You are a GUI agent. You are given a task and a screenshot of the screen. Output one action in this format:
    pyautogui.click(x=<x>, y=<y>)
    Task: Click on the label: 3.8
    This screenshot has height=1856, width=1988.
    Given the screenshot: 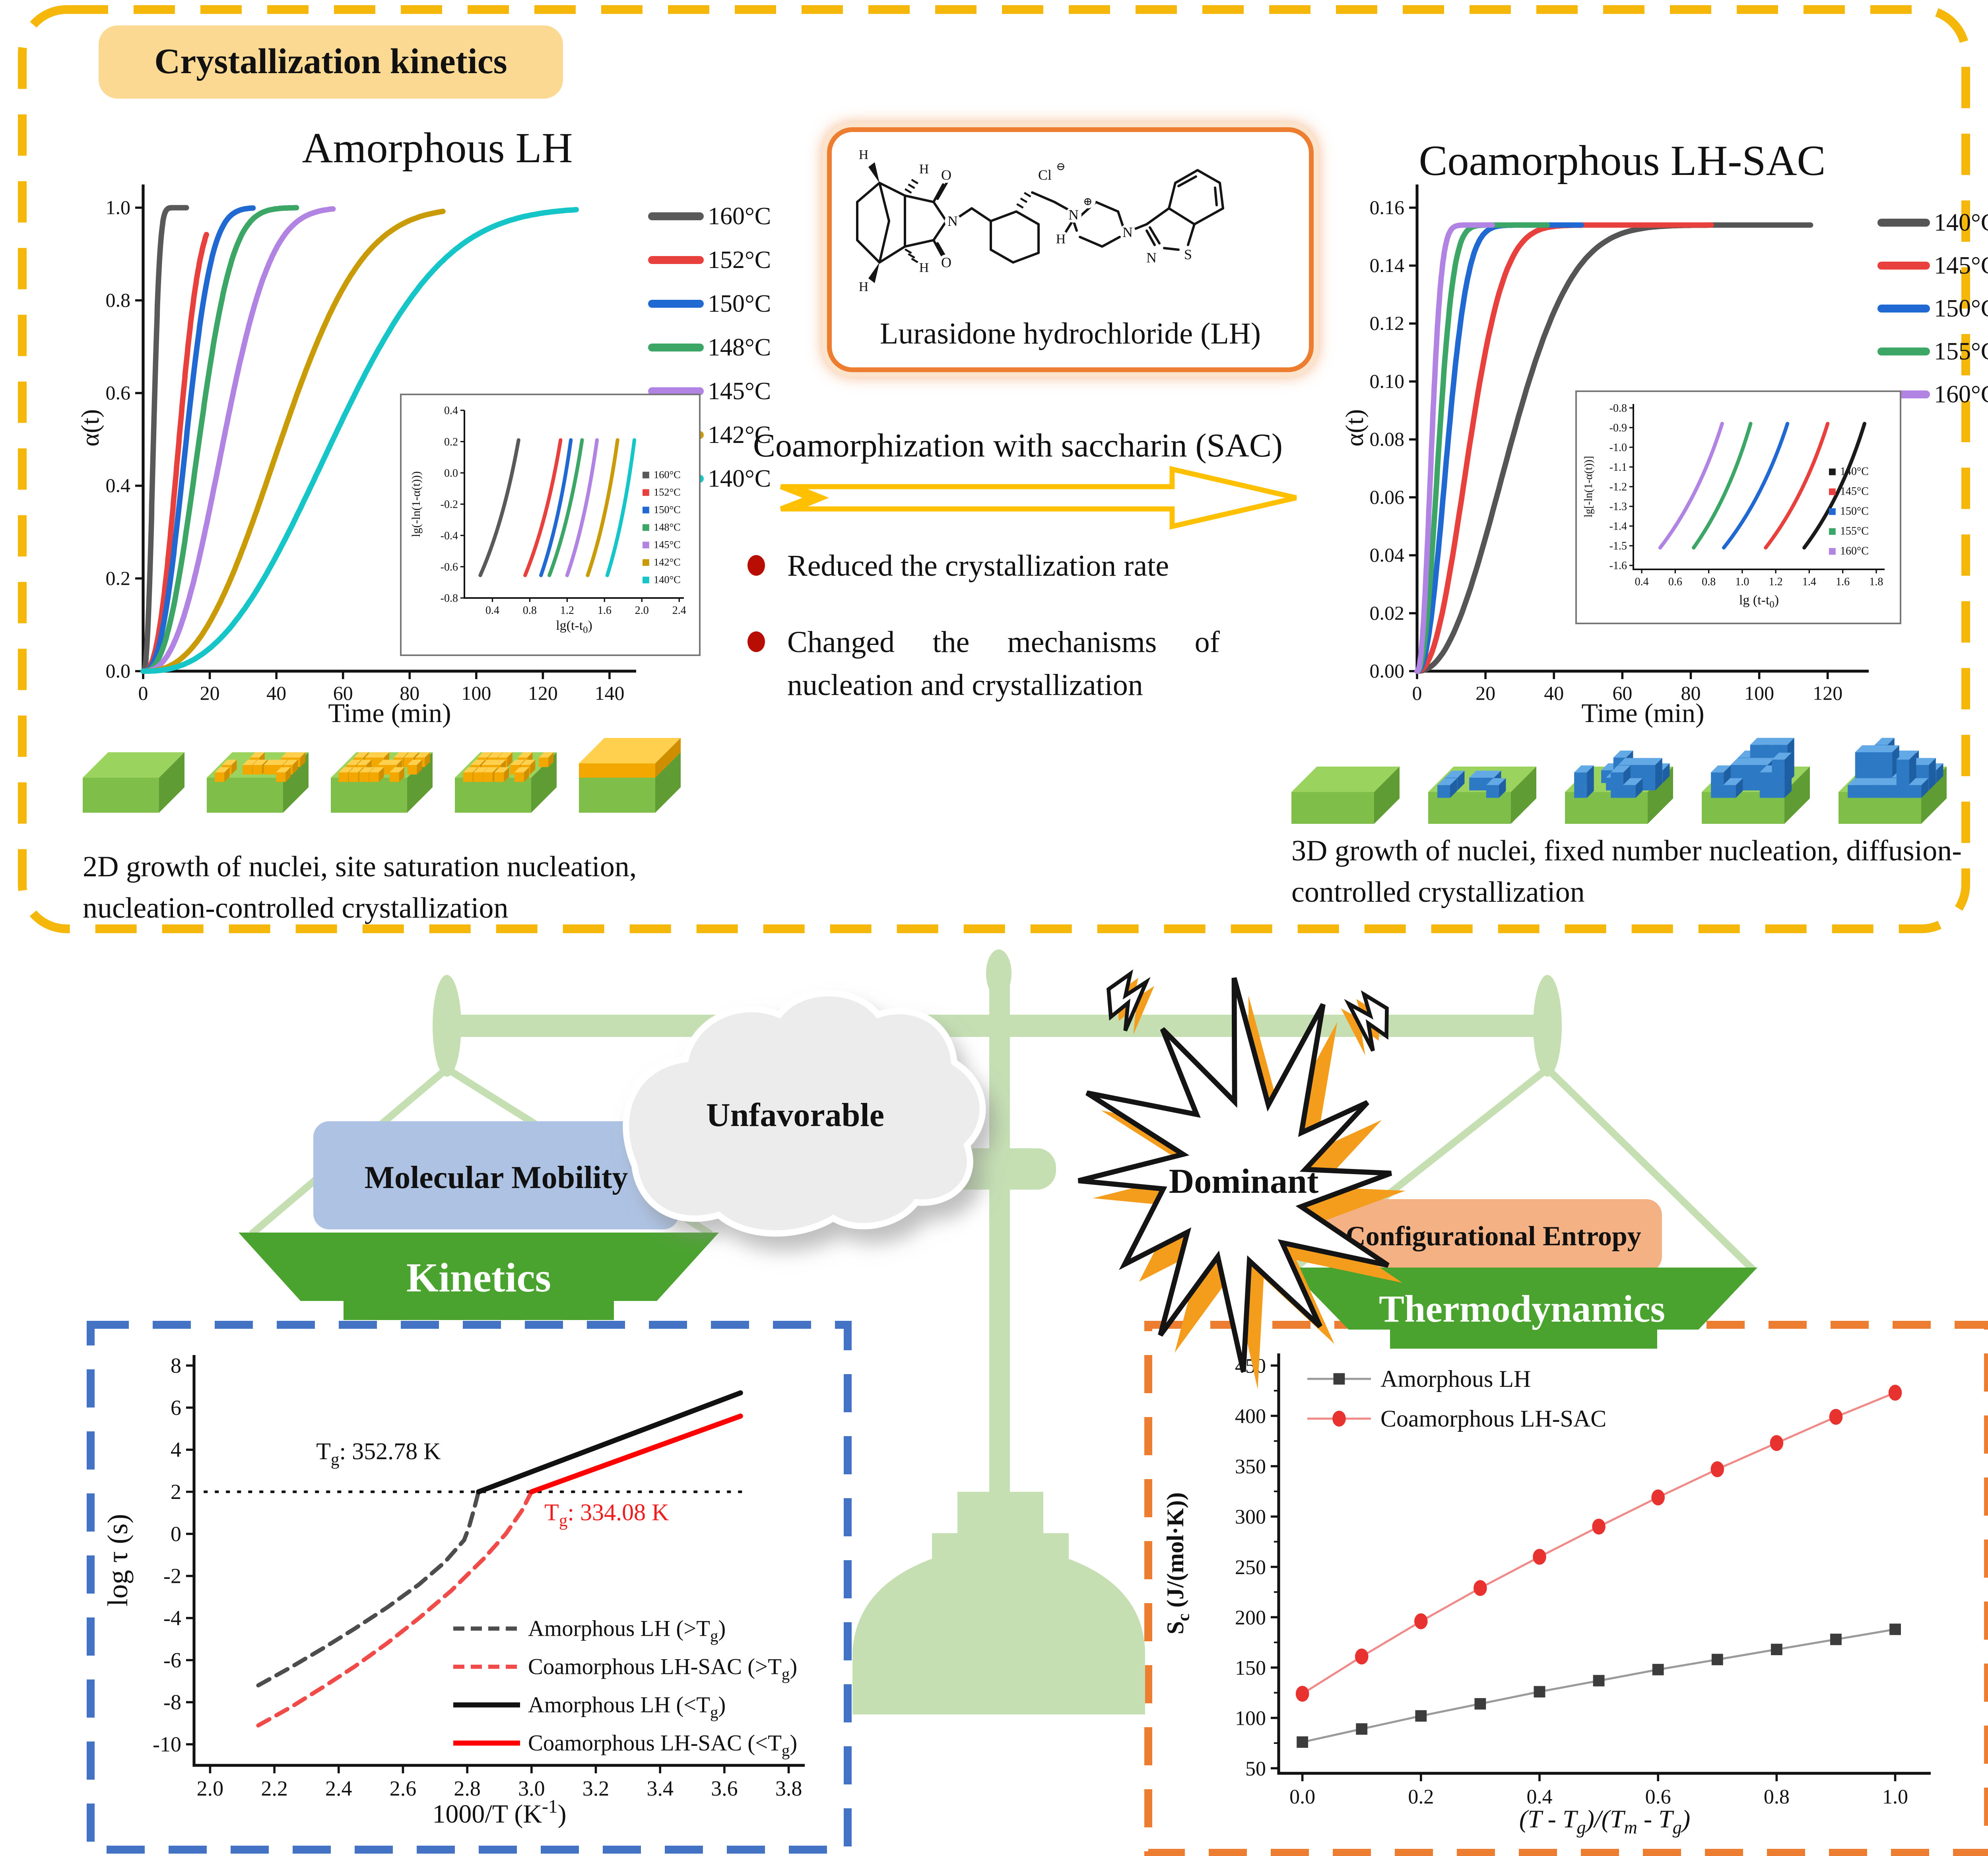 What is the action you would take?
    pyautogui.click(x=788, y=1788)
    